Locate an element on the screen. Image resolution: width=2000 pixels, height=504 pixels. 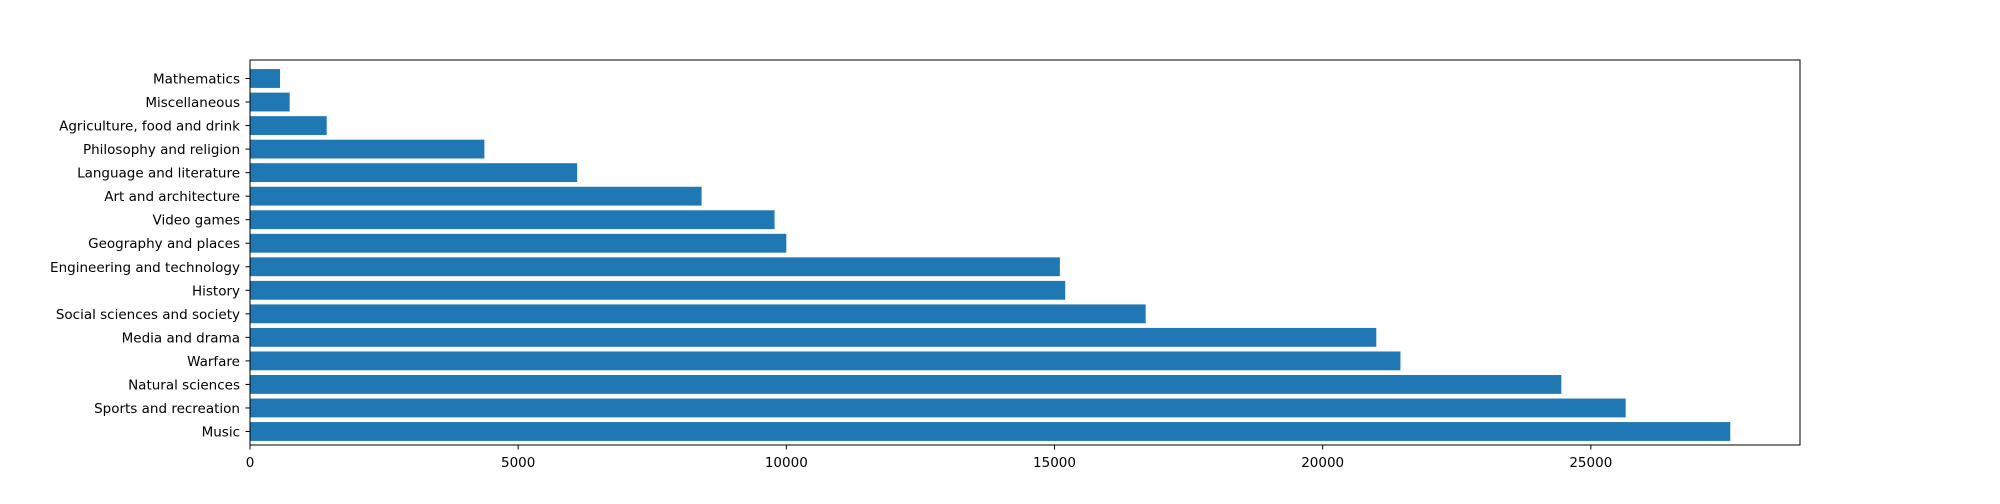
y-tick-label: Media and drama is located at coordinates (181, 338).